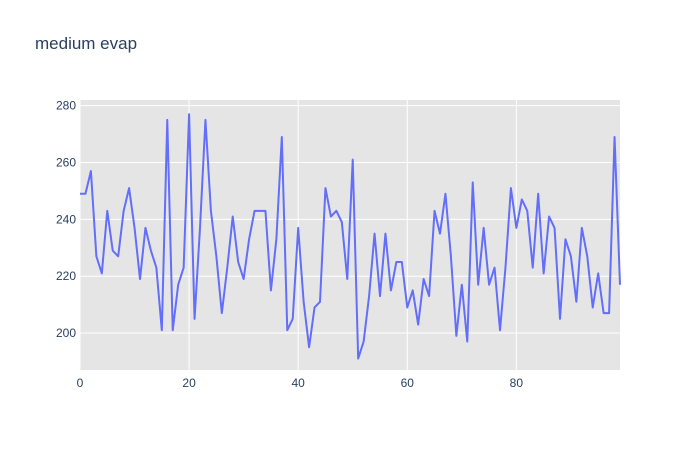 The image size is (700, 450). I want to click on x-tick-label: 40, so click(299, 383).